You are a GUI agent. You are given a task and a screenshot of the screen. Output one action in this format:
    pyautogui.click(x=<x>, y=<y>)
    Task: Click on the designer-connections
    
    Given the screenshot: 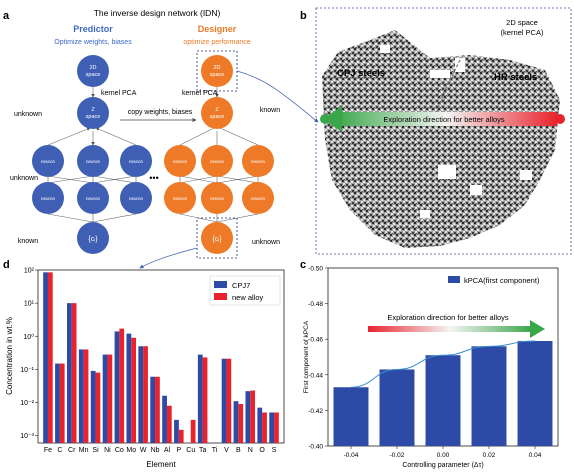 What is the action you would take?
    pyautogui.click(x=219, y=154)
    